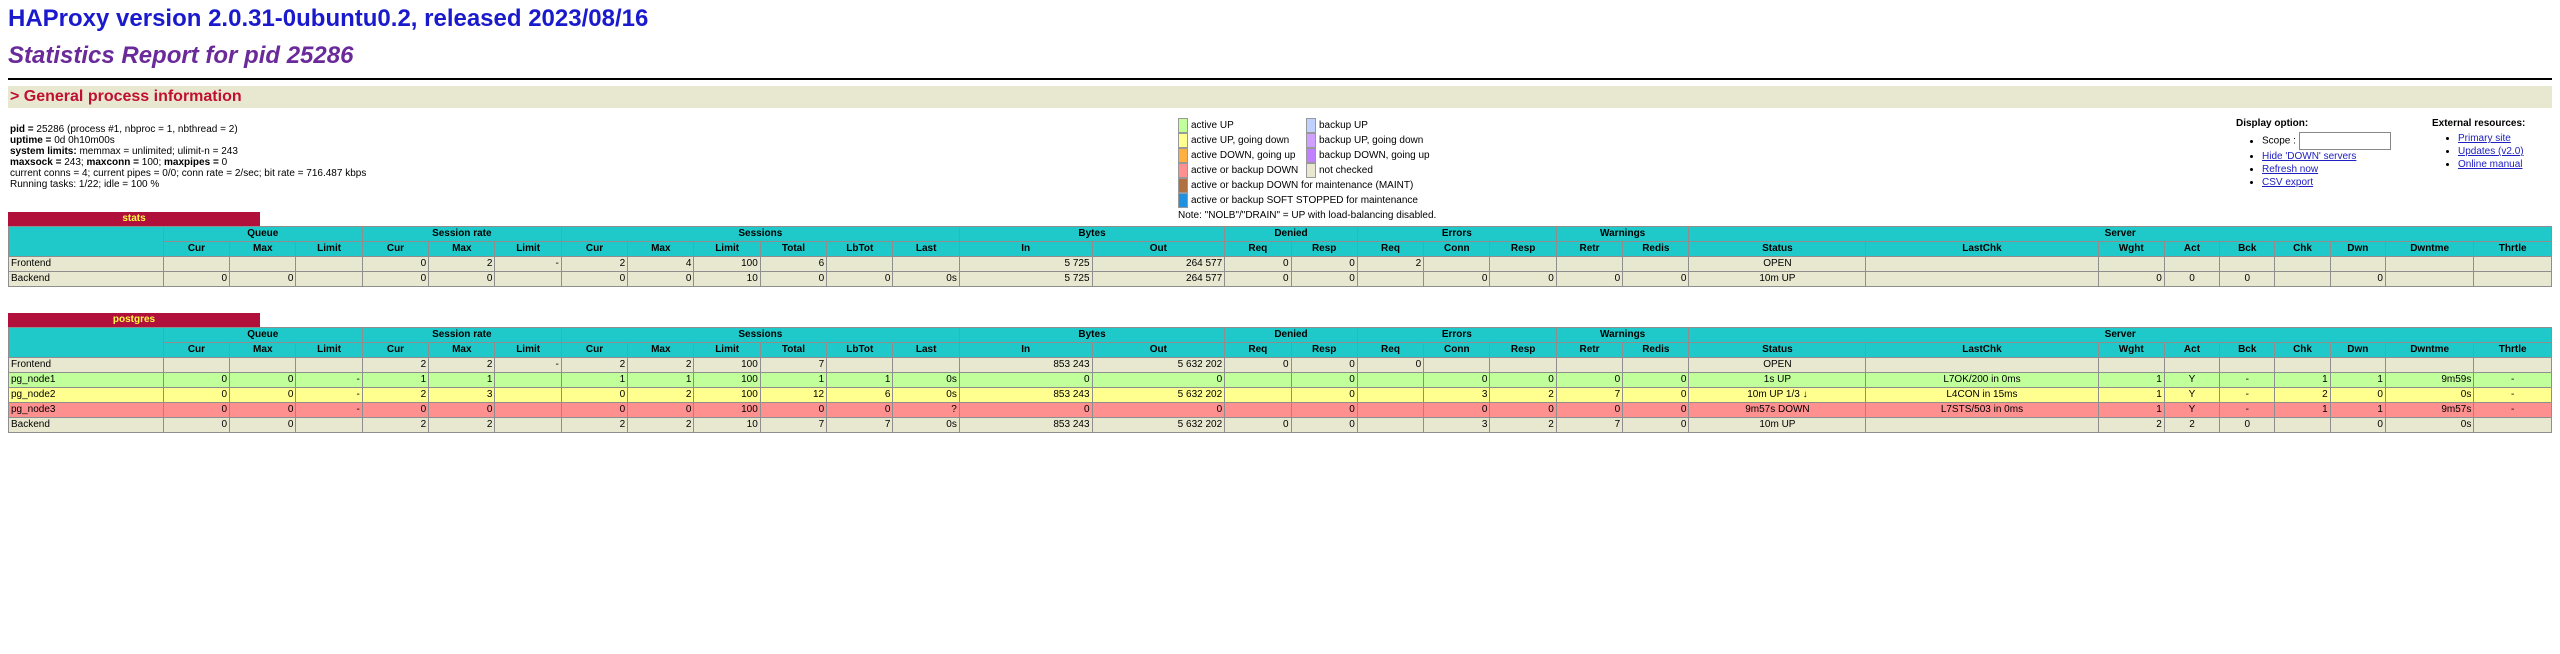 The image size is (2560, 654). I want to click on column-header: Act, so click(2192, 249).